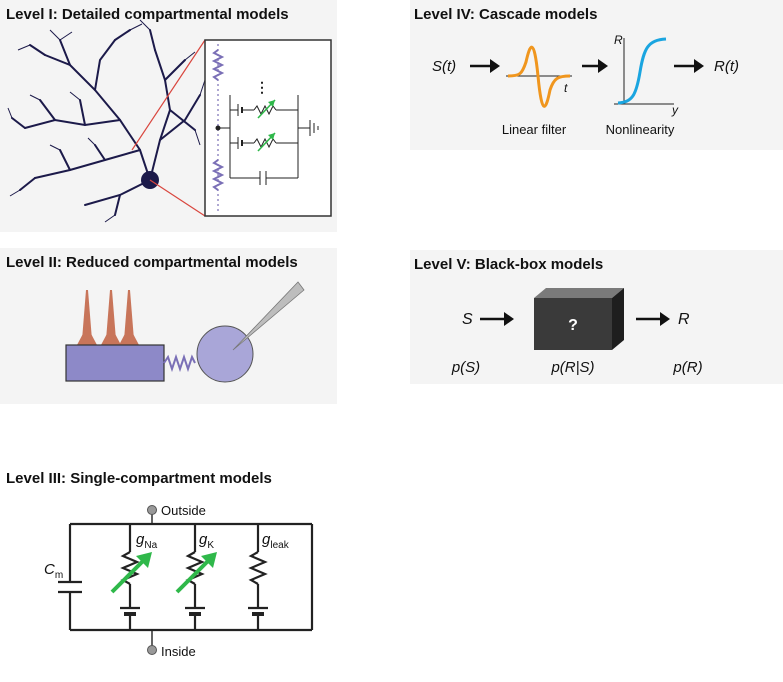  What do you see at coordinates (566, 88) in the screenshot?
I see `filter-axis-label: t` at bounding box center [566, 88].